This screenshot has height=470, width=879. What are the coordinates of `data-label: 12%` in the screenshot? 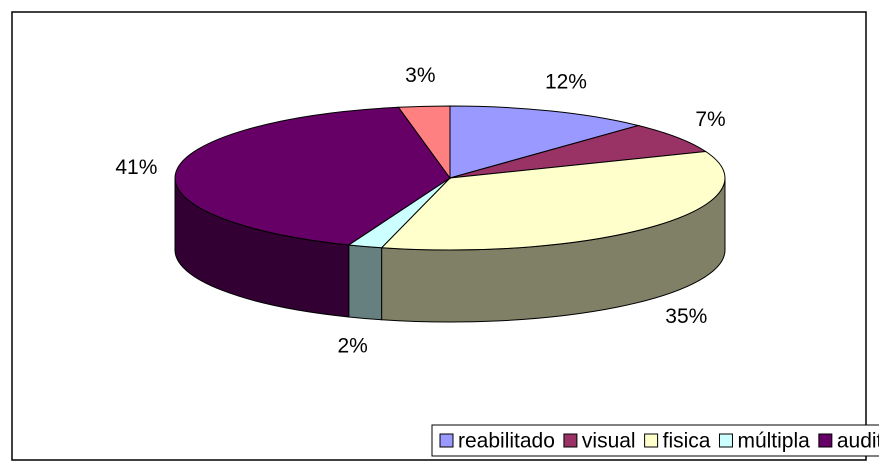 It's located at (566, 82).